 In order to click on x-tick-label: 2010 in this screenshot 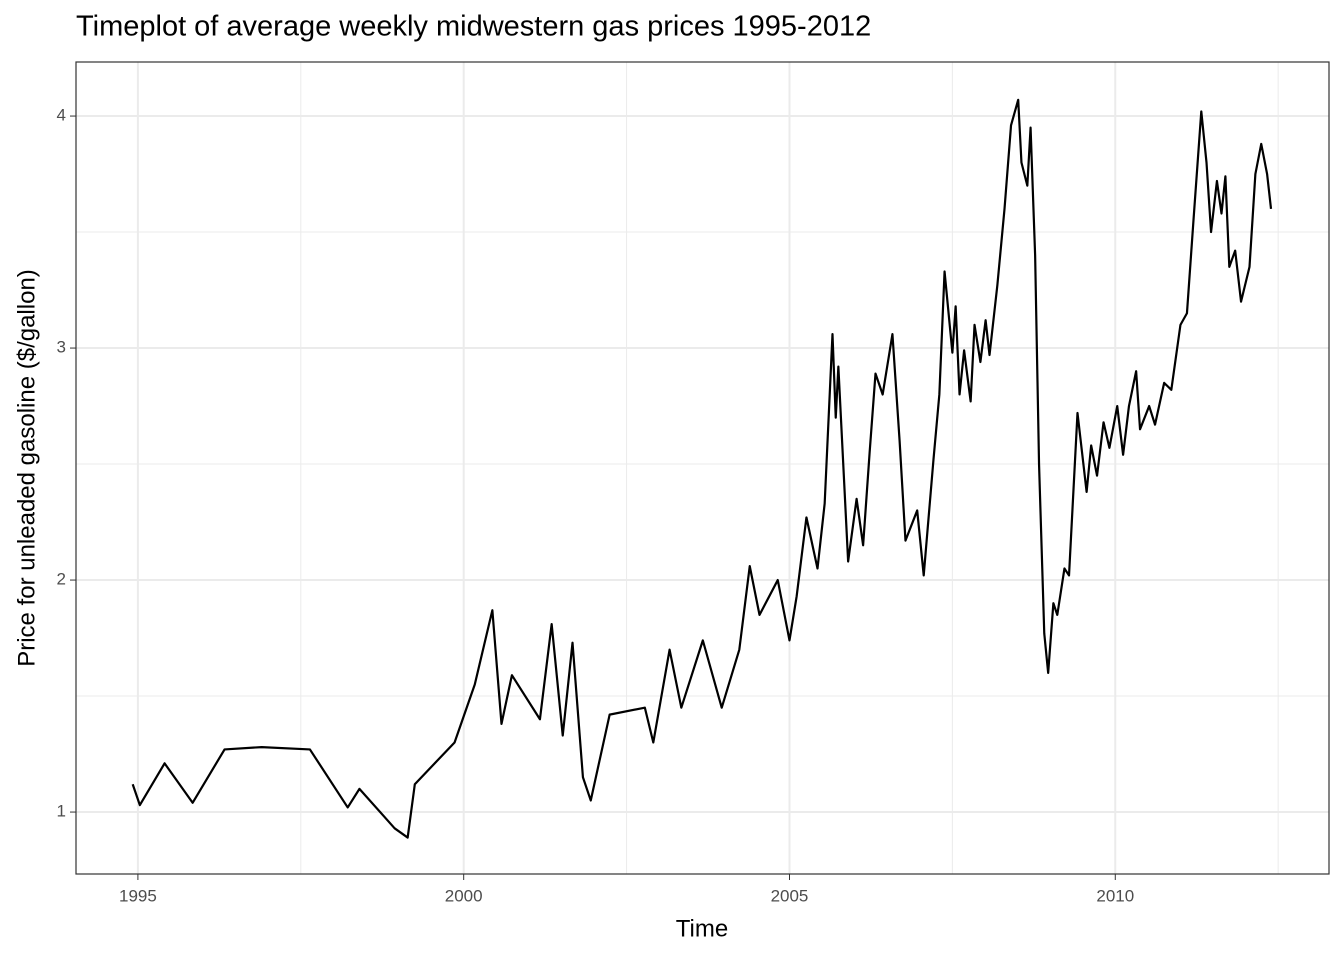, I will do `click(1115, 895)`.